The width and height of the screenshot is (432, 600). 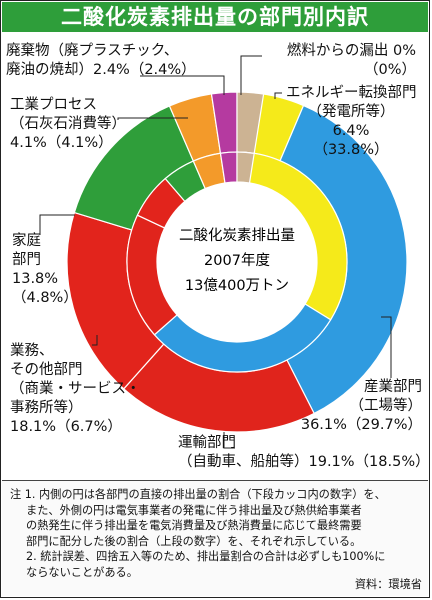 I want to click on leader-transport, so click(x=229, y=440).